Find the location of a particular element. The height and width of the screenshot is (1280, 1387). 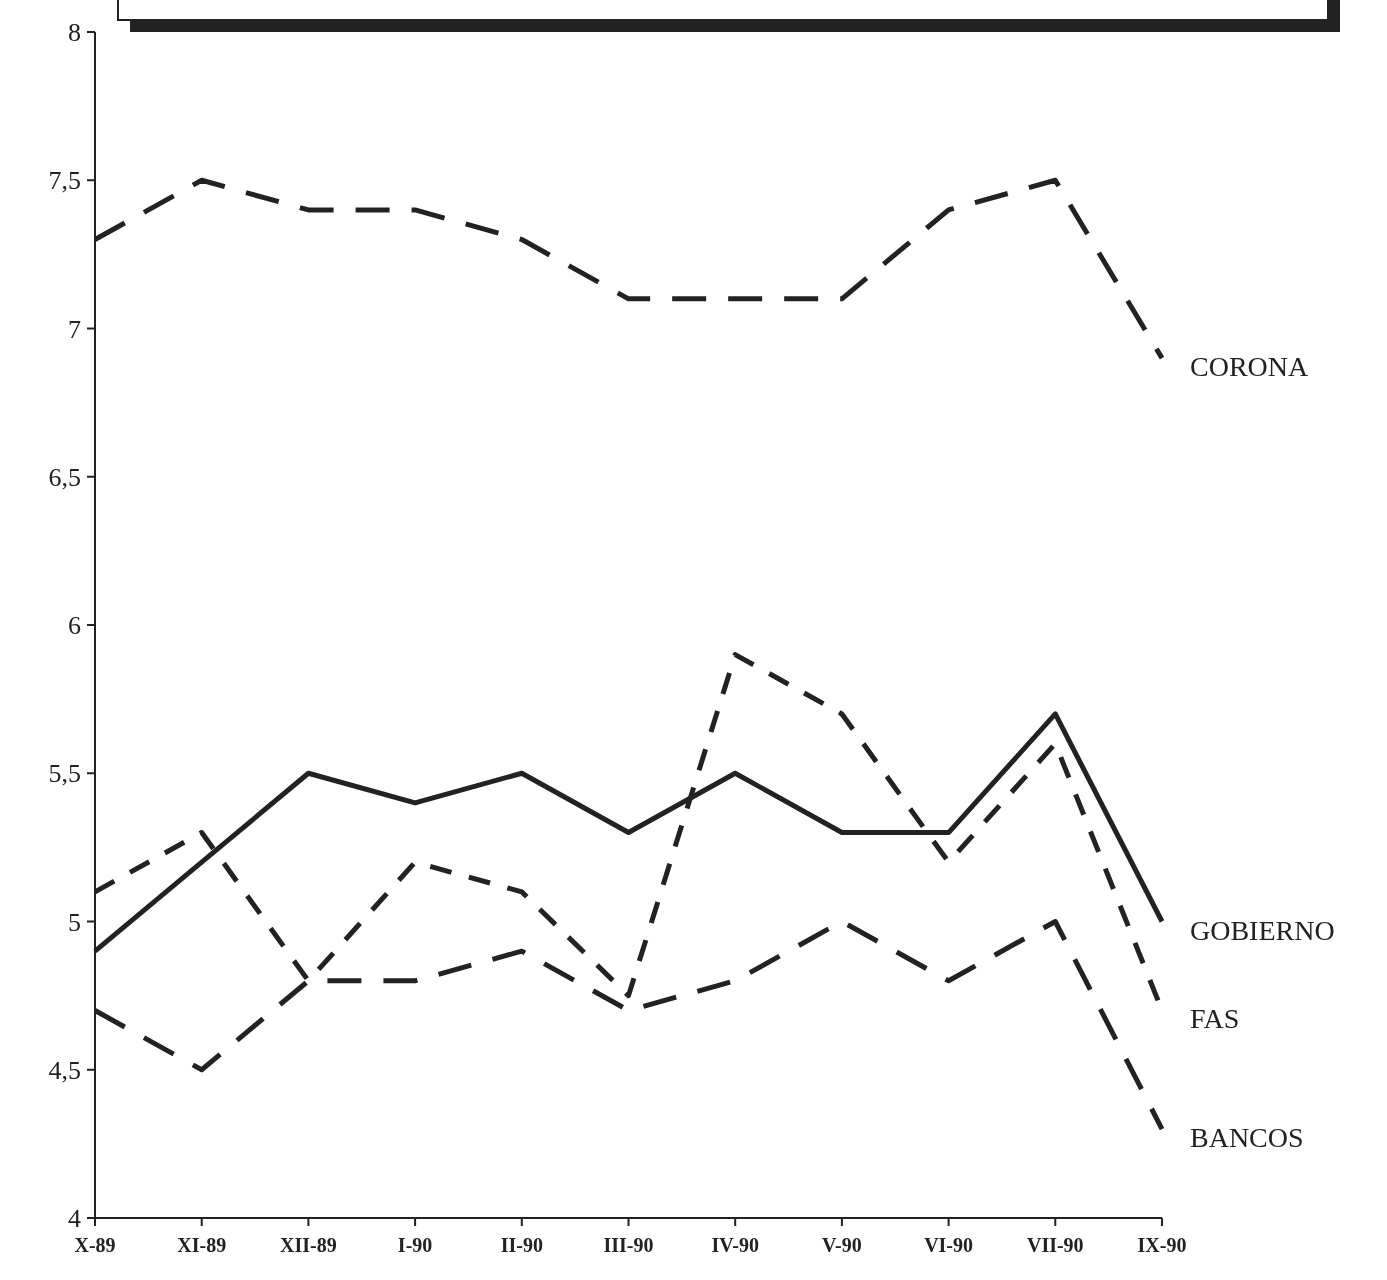

y-tick-label: 4 is located at coordinates (74, 1219).